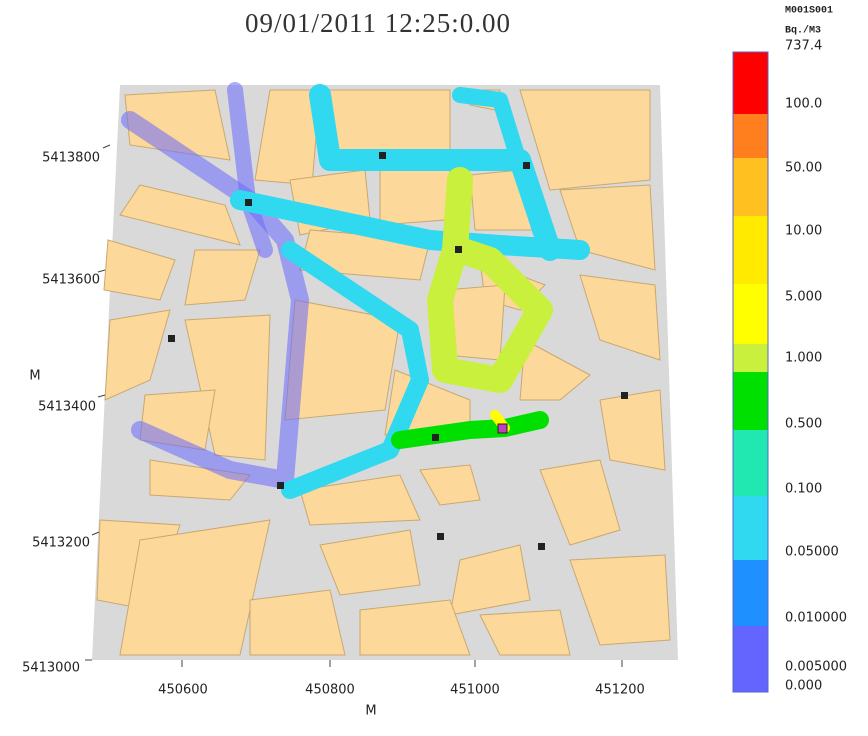  Describe the element at coordinates (71, 158) in the screenshot. I see `y-tick-label: 5413800` at that location.